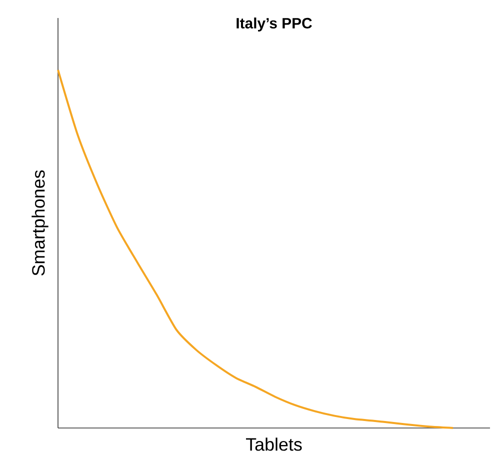 This screenshot has height=470, width=498. Describe the element at coordinates (274, 444) in the screenshot. I see `x-axis-title: Tablets` at that location.